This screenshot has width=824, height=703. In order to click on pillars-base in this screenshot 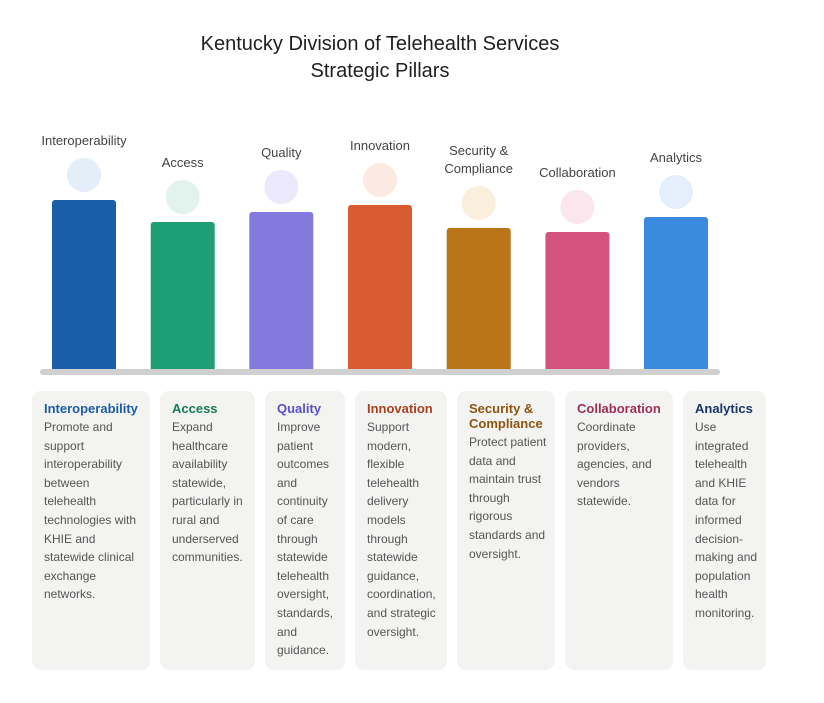, I will do `click(380, 372)`.